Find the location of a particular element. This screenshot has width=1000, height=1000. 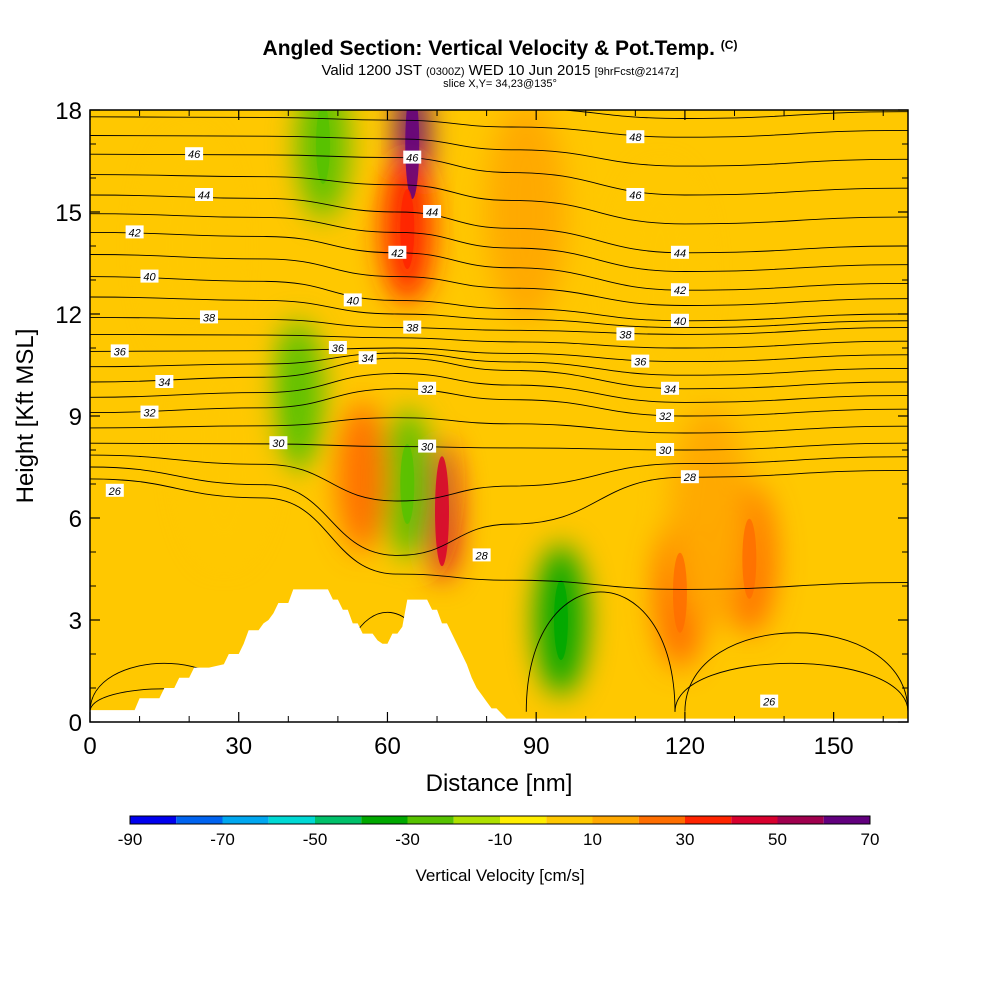

x-tick-label: 120 is located at coordinates (685, 746).